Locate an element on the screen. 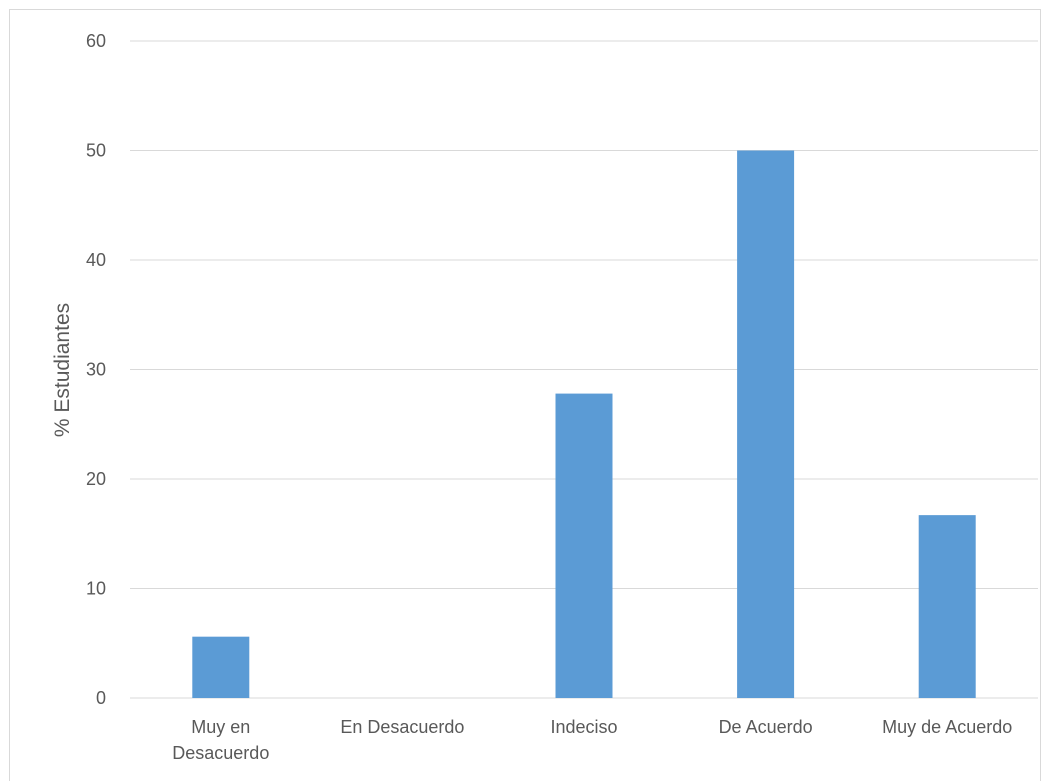 The image size is (1050, 782). y-axis-title: % Estudiantes is located at coordinates (62, 370).